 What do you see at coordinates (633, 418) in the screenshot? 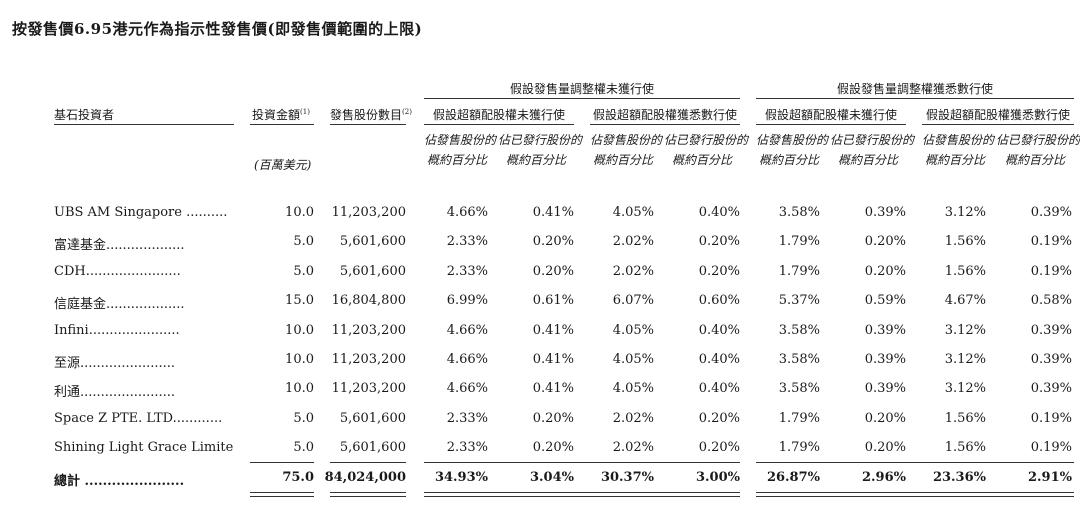
I see `cell-c3: 2.02%` at bounding box center [633, 418].